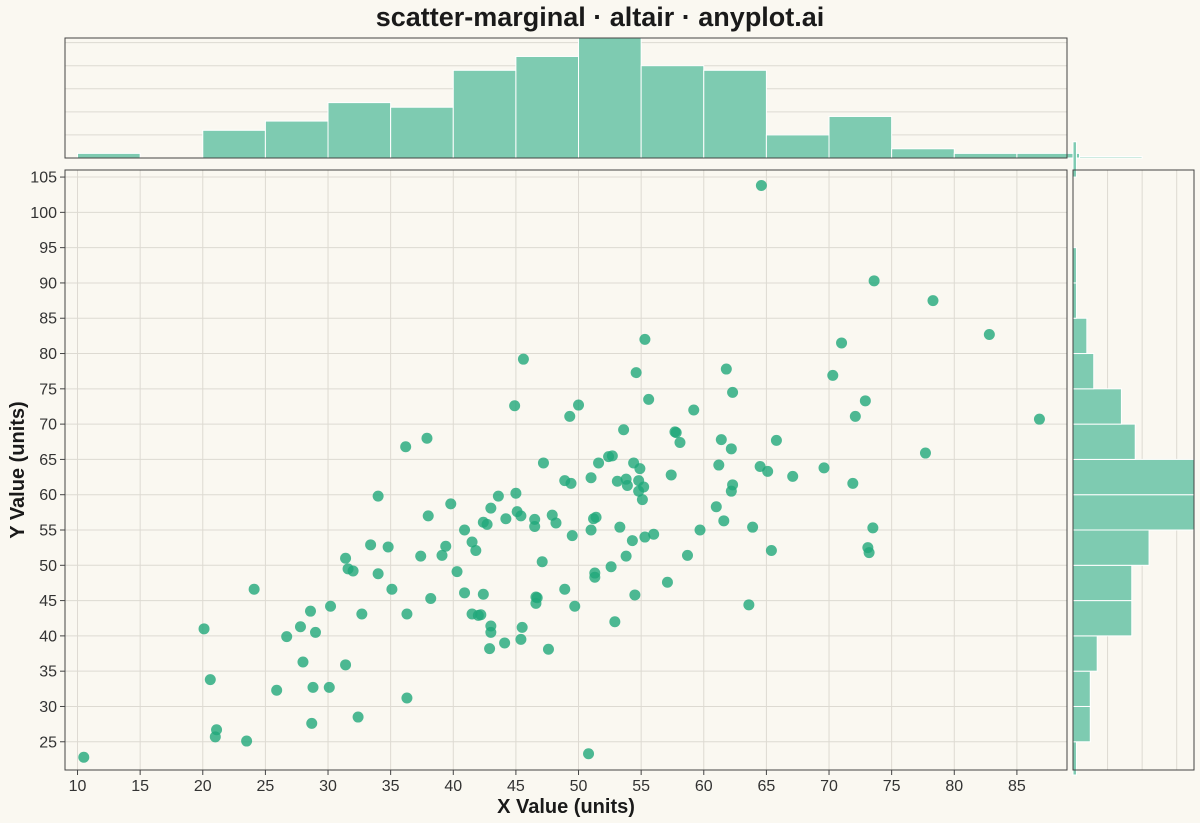 This screenshot has width=1200, height=823. Describe the element at coordinates (266, 786) in the screenshot. I see `x-tick-label: 25` at that location.